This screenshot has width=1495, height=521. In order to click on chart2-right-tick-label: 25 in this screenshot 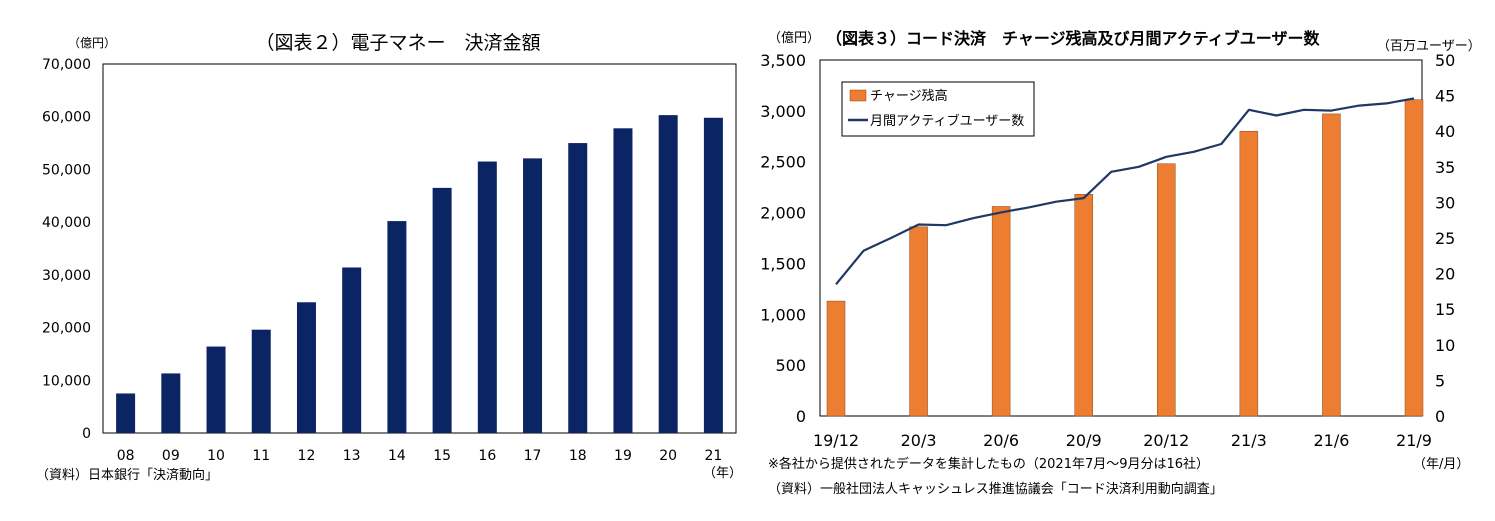, I will do `click(1445, 238)`.